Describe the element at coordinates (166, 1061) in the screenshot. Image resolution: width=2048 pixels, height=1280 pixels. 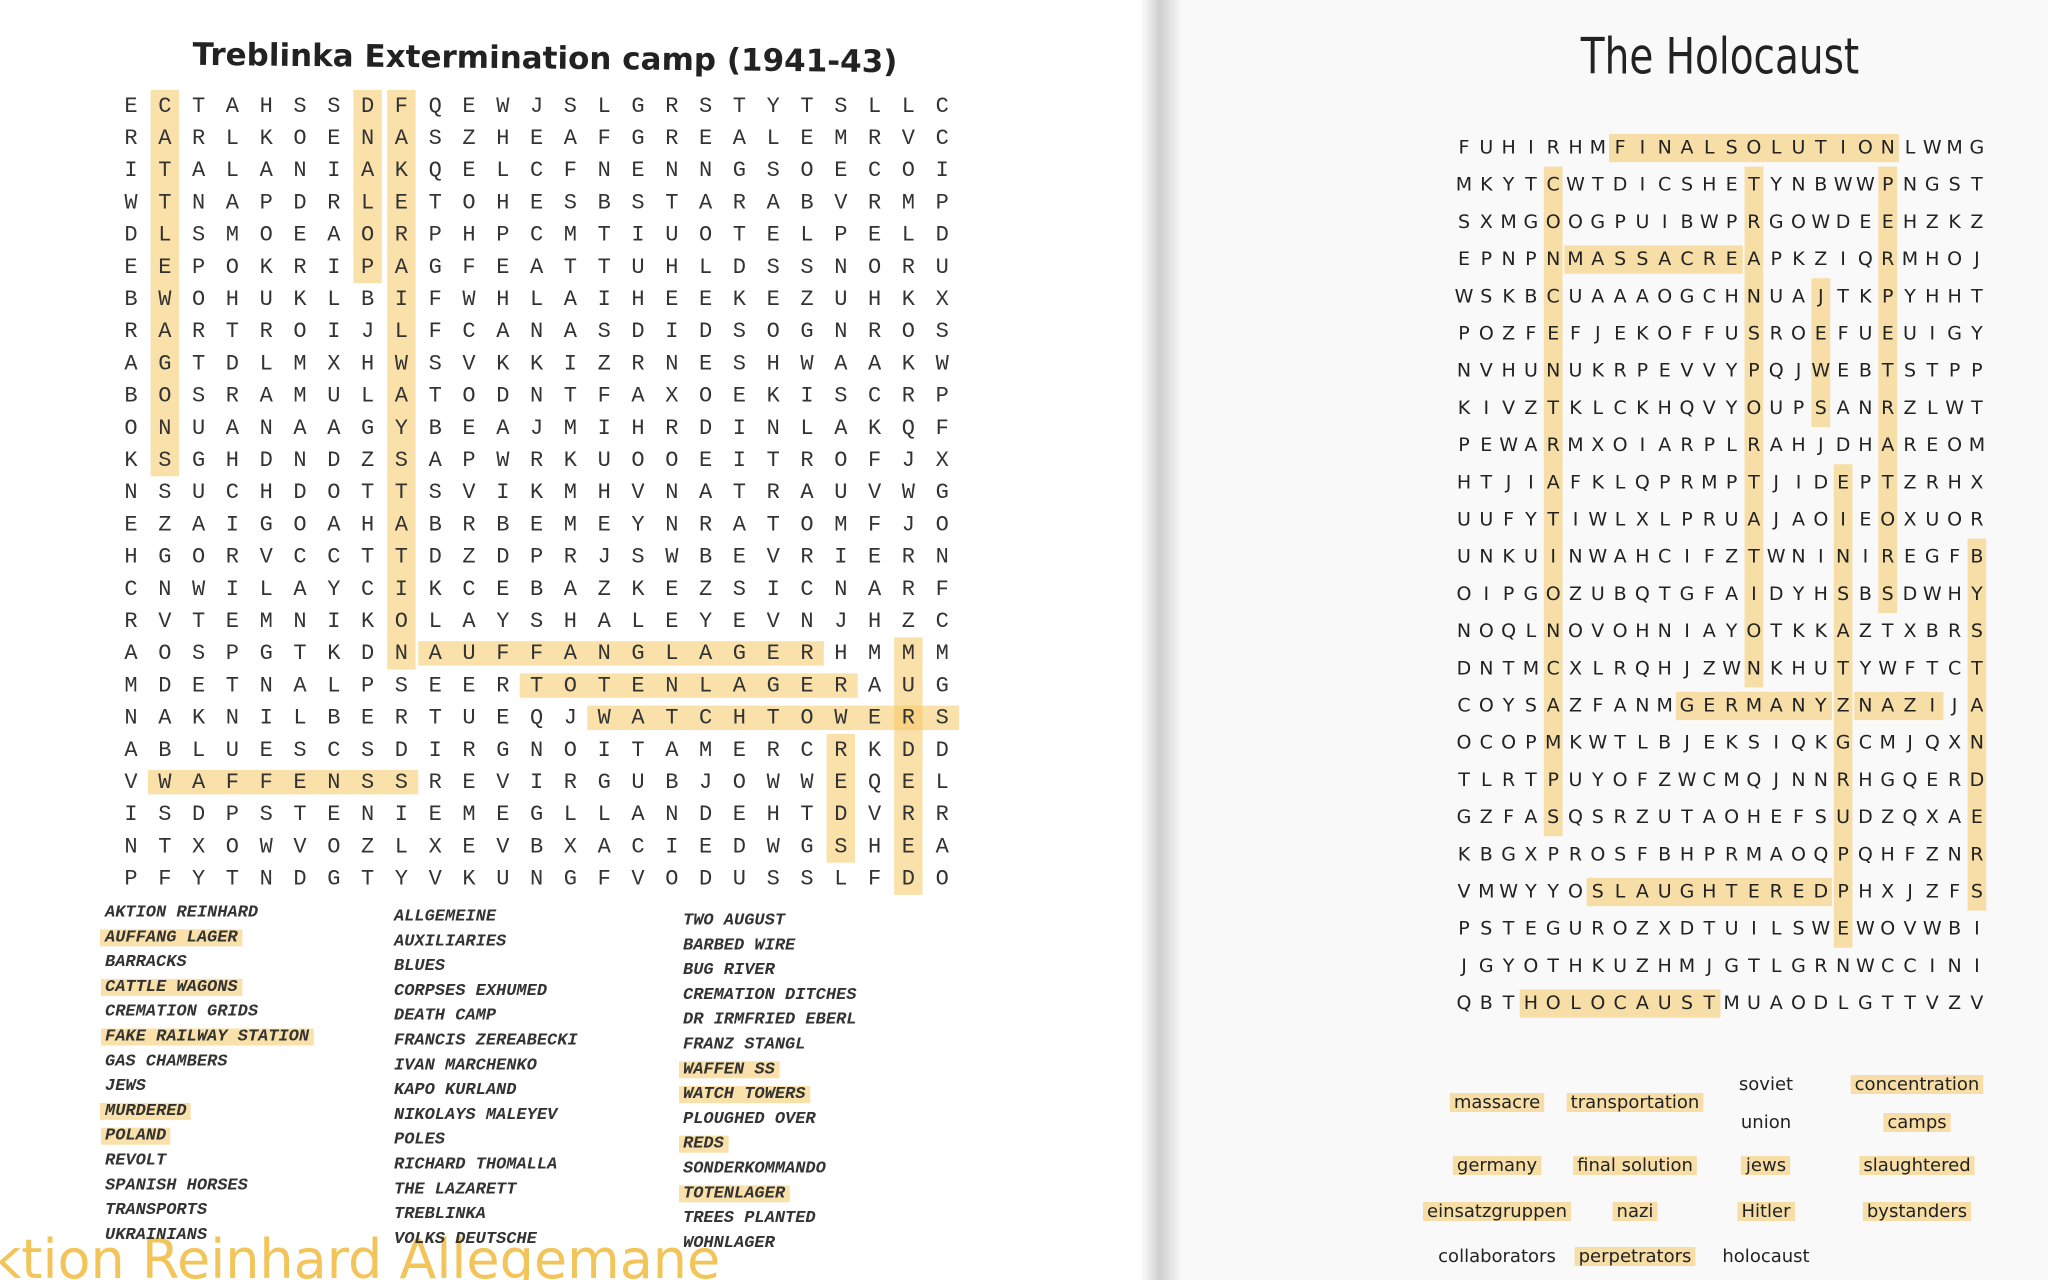
I see `word-list-item: GAS CHAMBERS` at that location.